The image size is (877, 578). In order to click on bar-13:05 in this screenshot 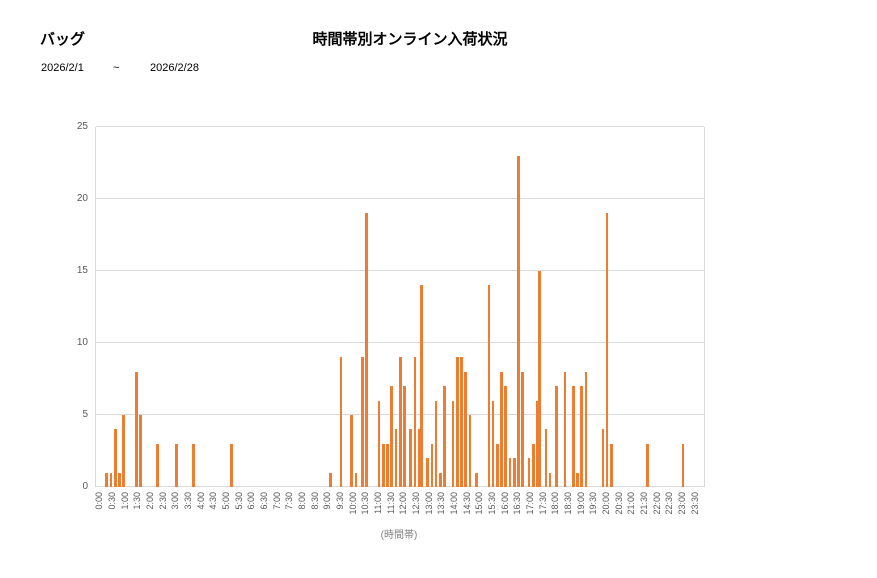, I will do `click(432, 465)`.